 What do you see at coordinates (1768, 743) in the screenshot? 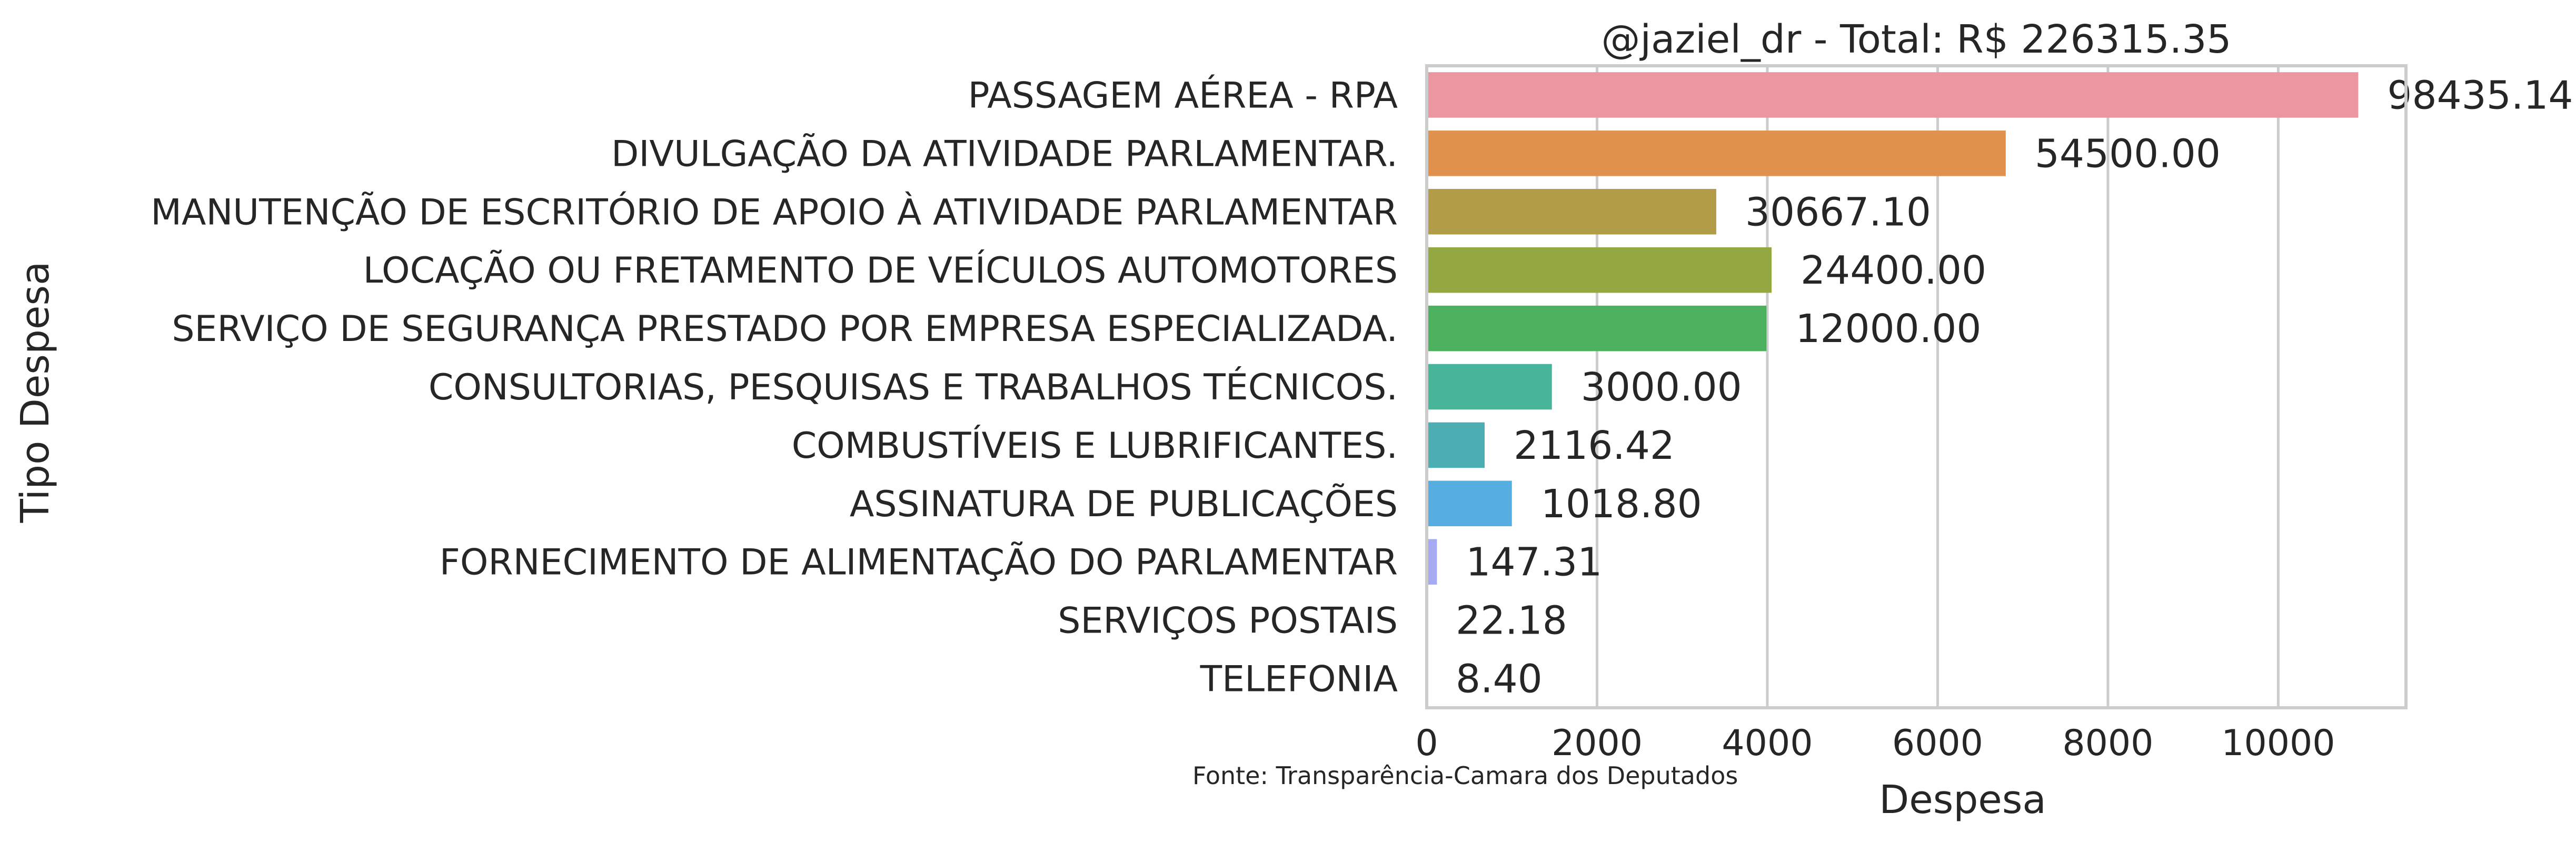
I see `x-tick-label: 4000` at bounding box center [1768, 743].